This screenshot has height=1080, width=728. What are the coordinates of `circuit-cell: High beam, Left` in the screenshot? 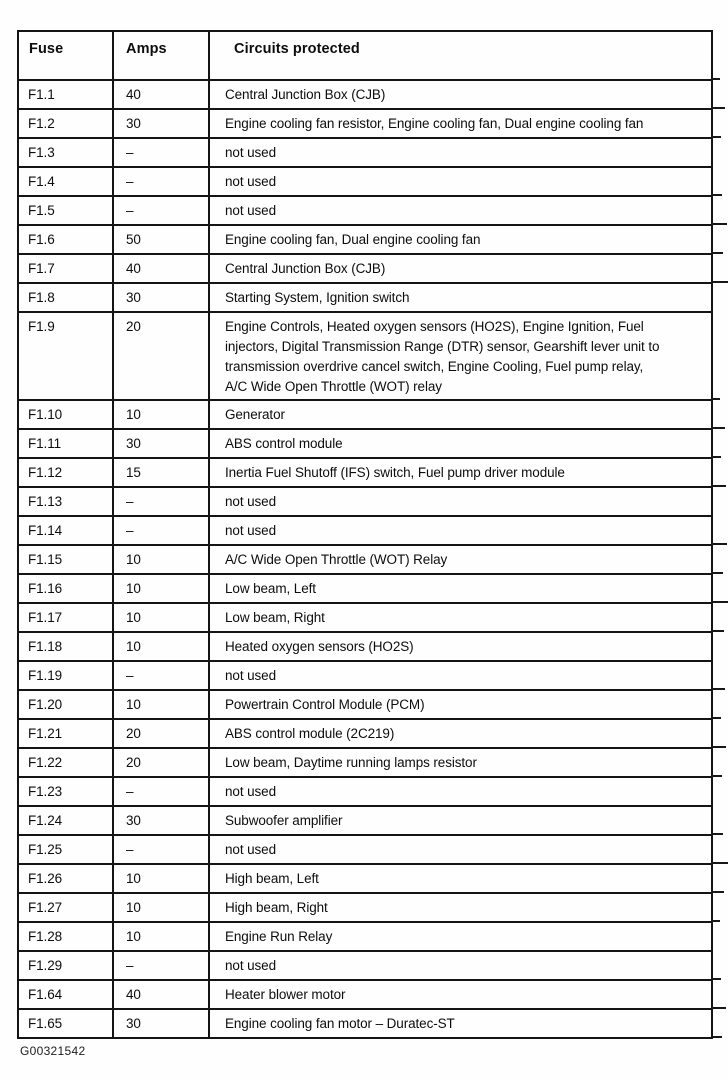 It's located at (460, 878).